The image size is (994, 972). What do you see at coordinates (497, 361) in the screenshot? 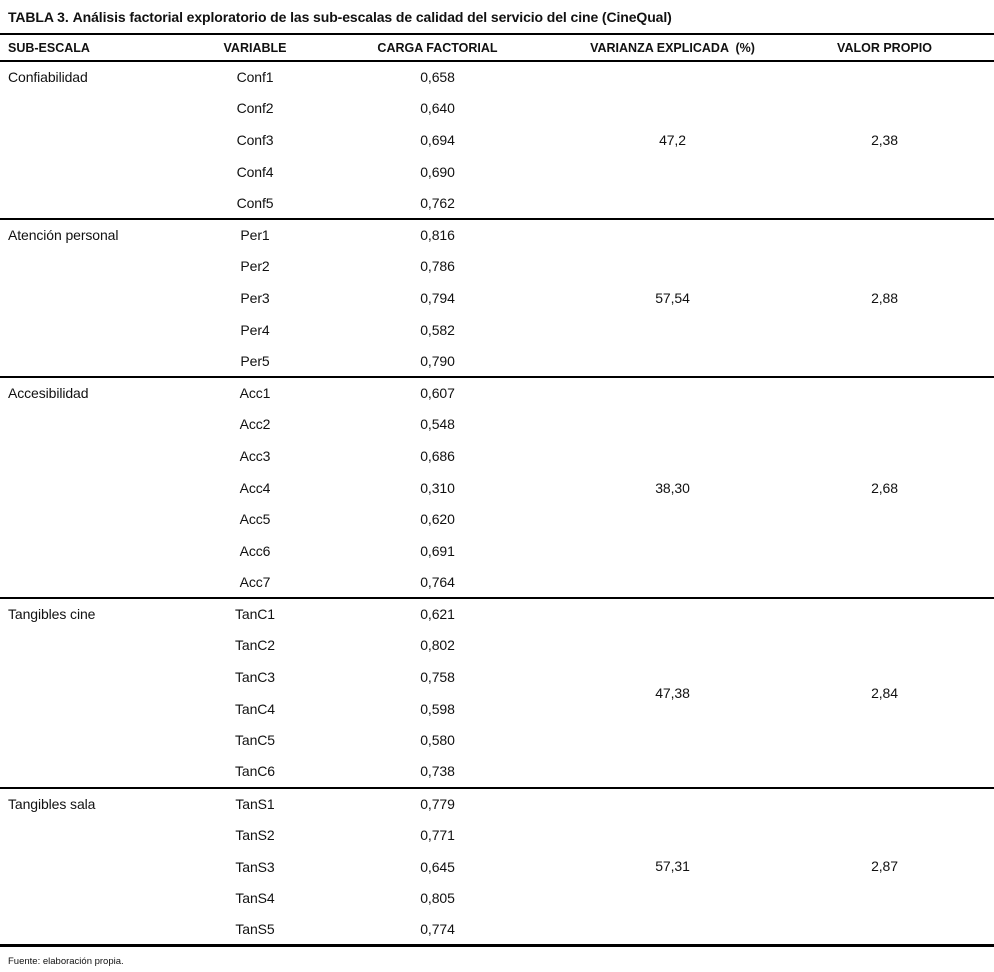
I see `table-row: Per5 0,790` at bounding box center [497, 361].